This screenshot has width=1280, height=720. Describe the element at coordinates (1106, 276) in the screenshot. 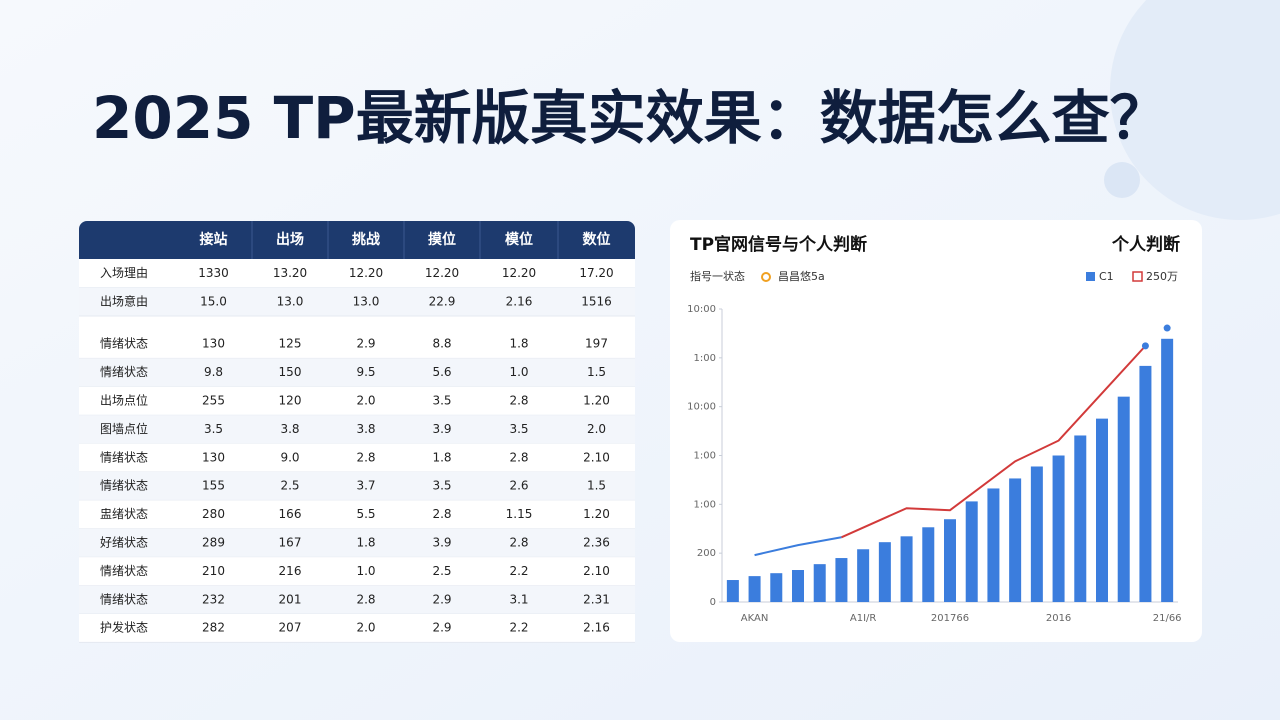

I see `legend-label: C1` at that location.